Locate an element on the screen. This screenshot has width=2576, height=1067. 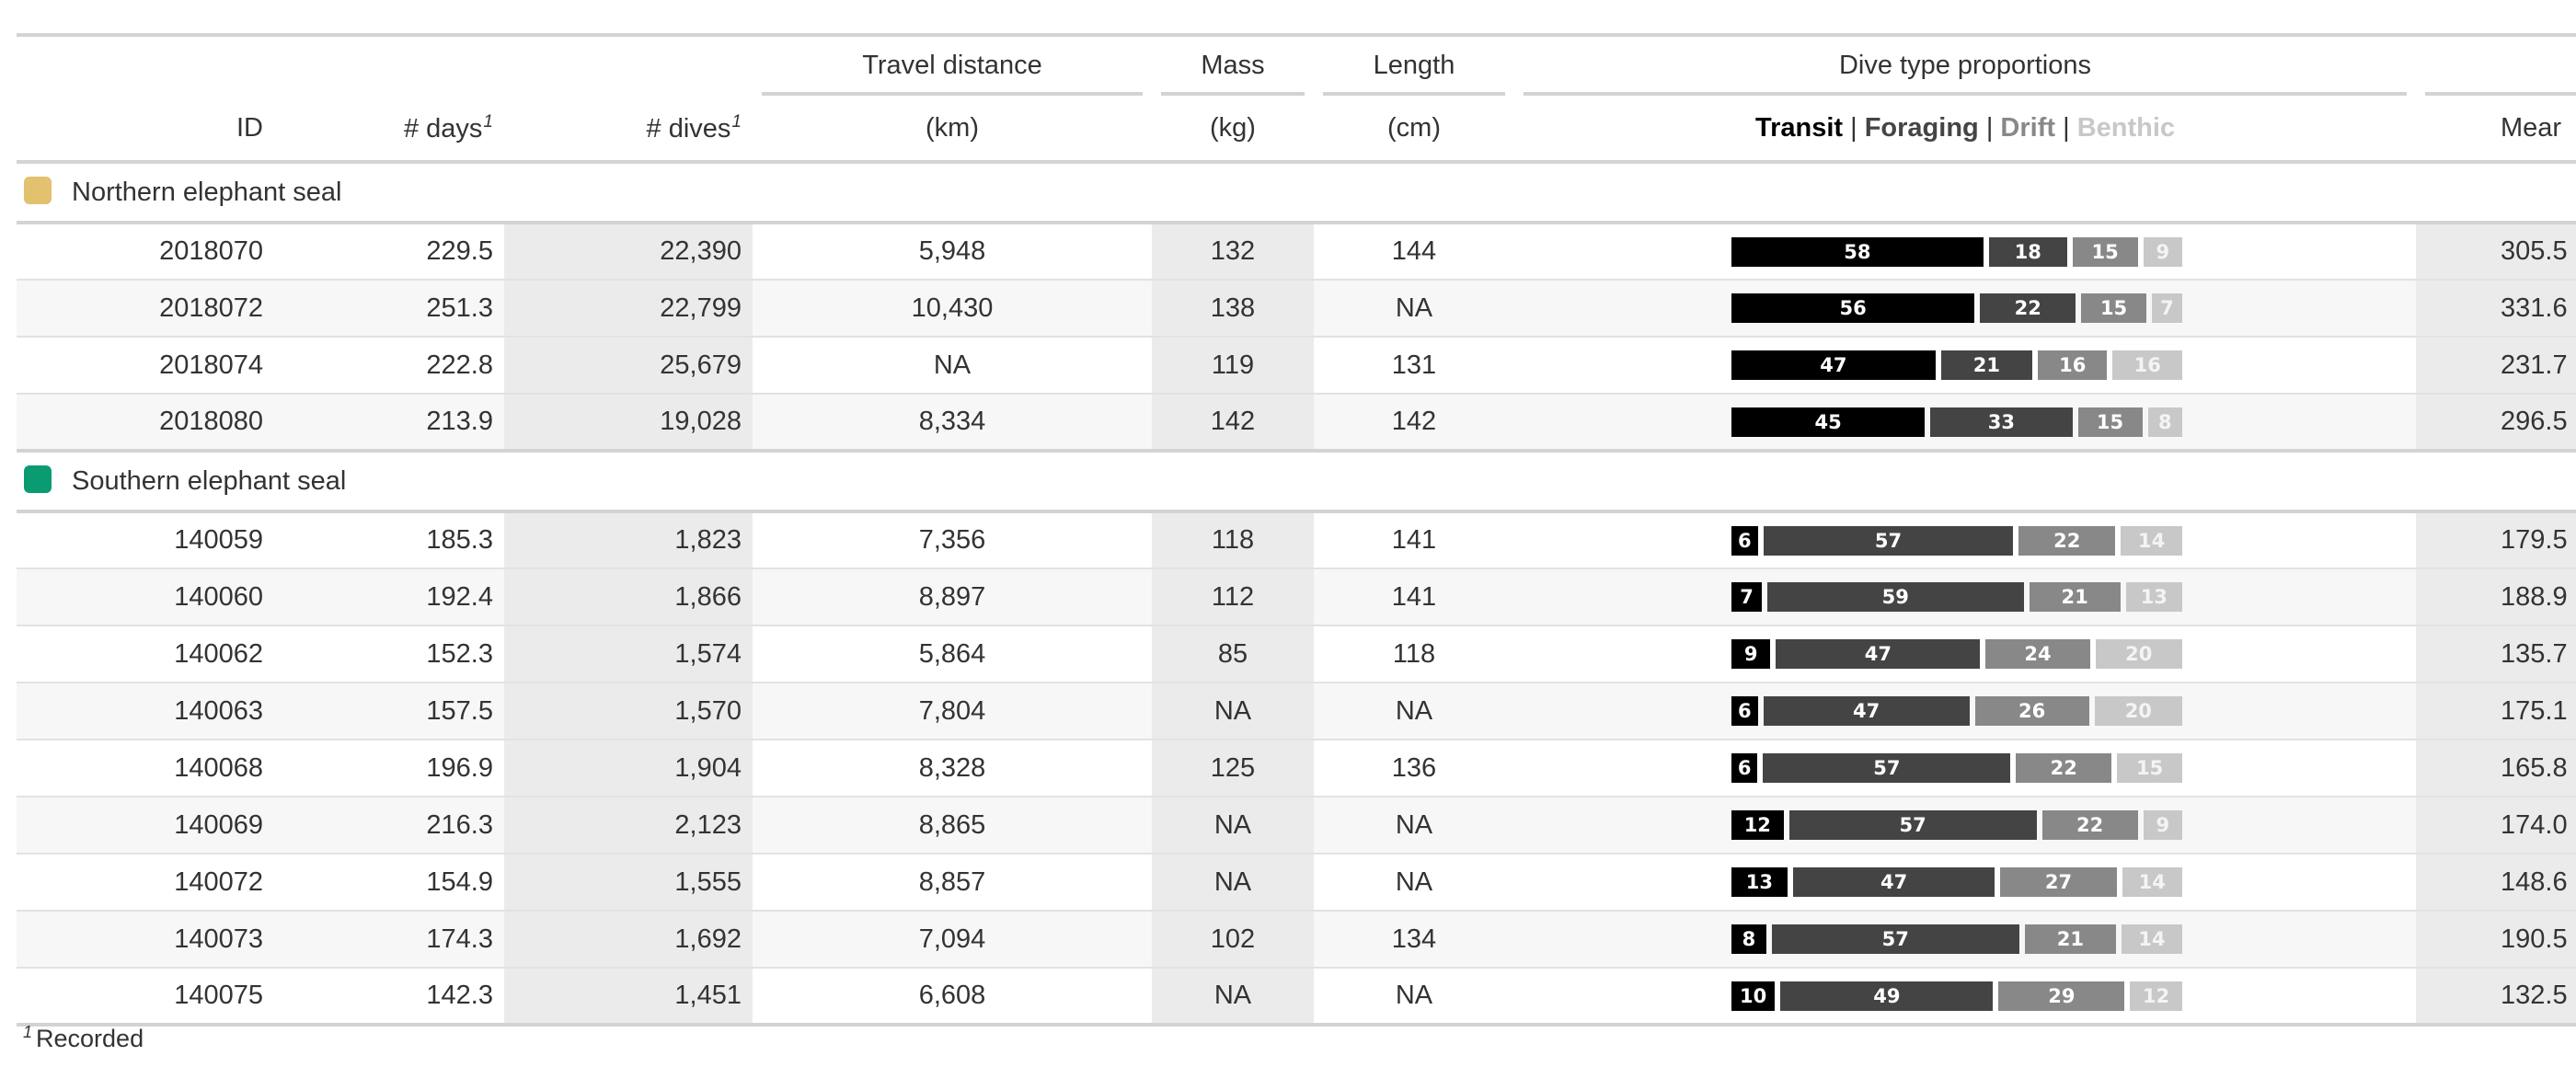
group-row: Southern elephant seal is located at coordinates (1296, 482).